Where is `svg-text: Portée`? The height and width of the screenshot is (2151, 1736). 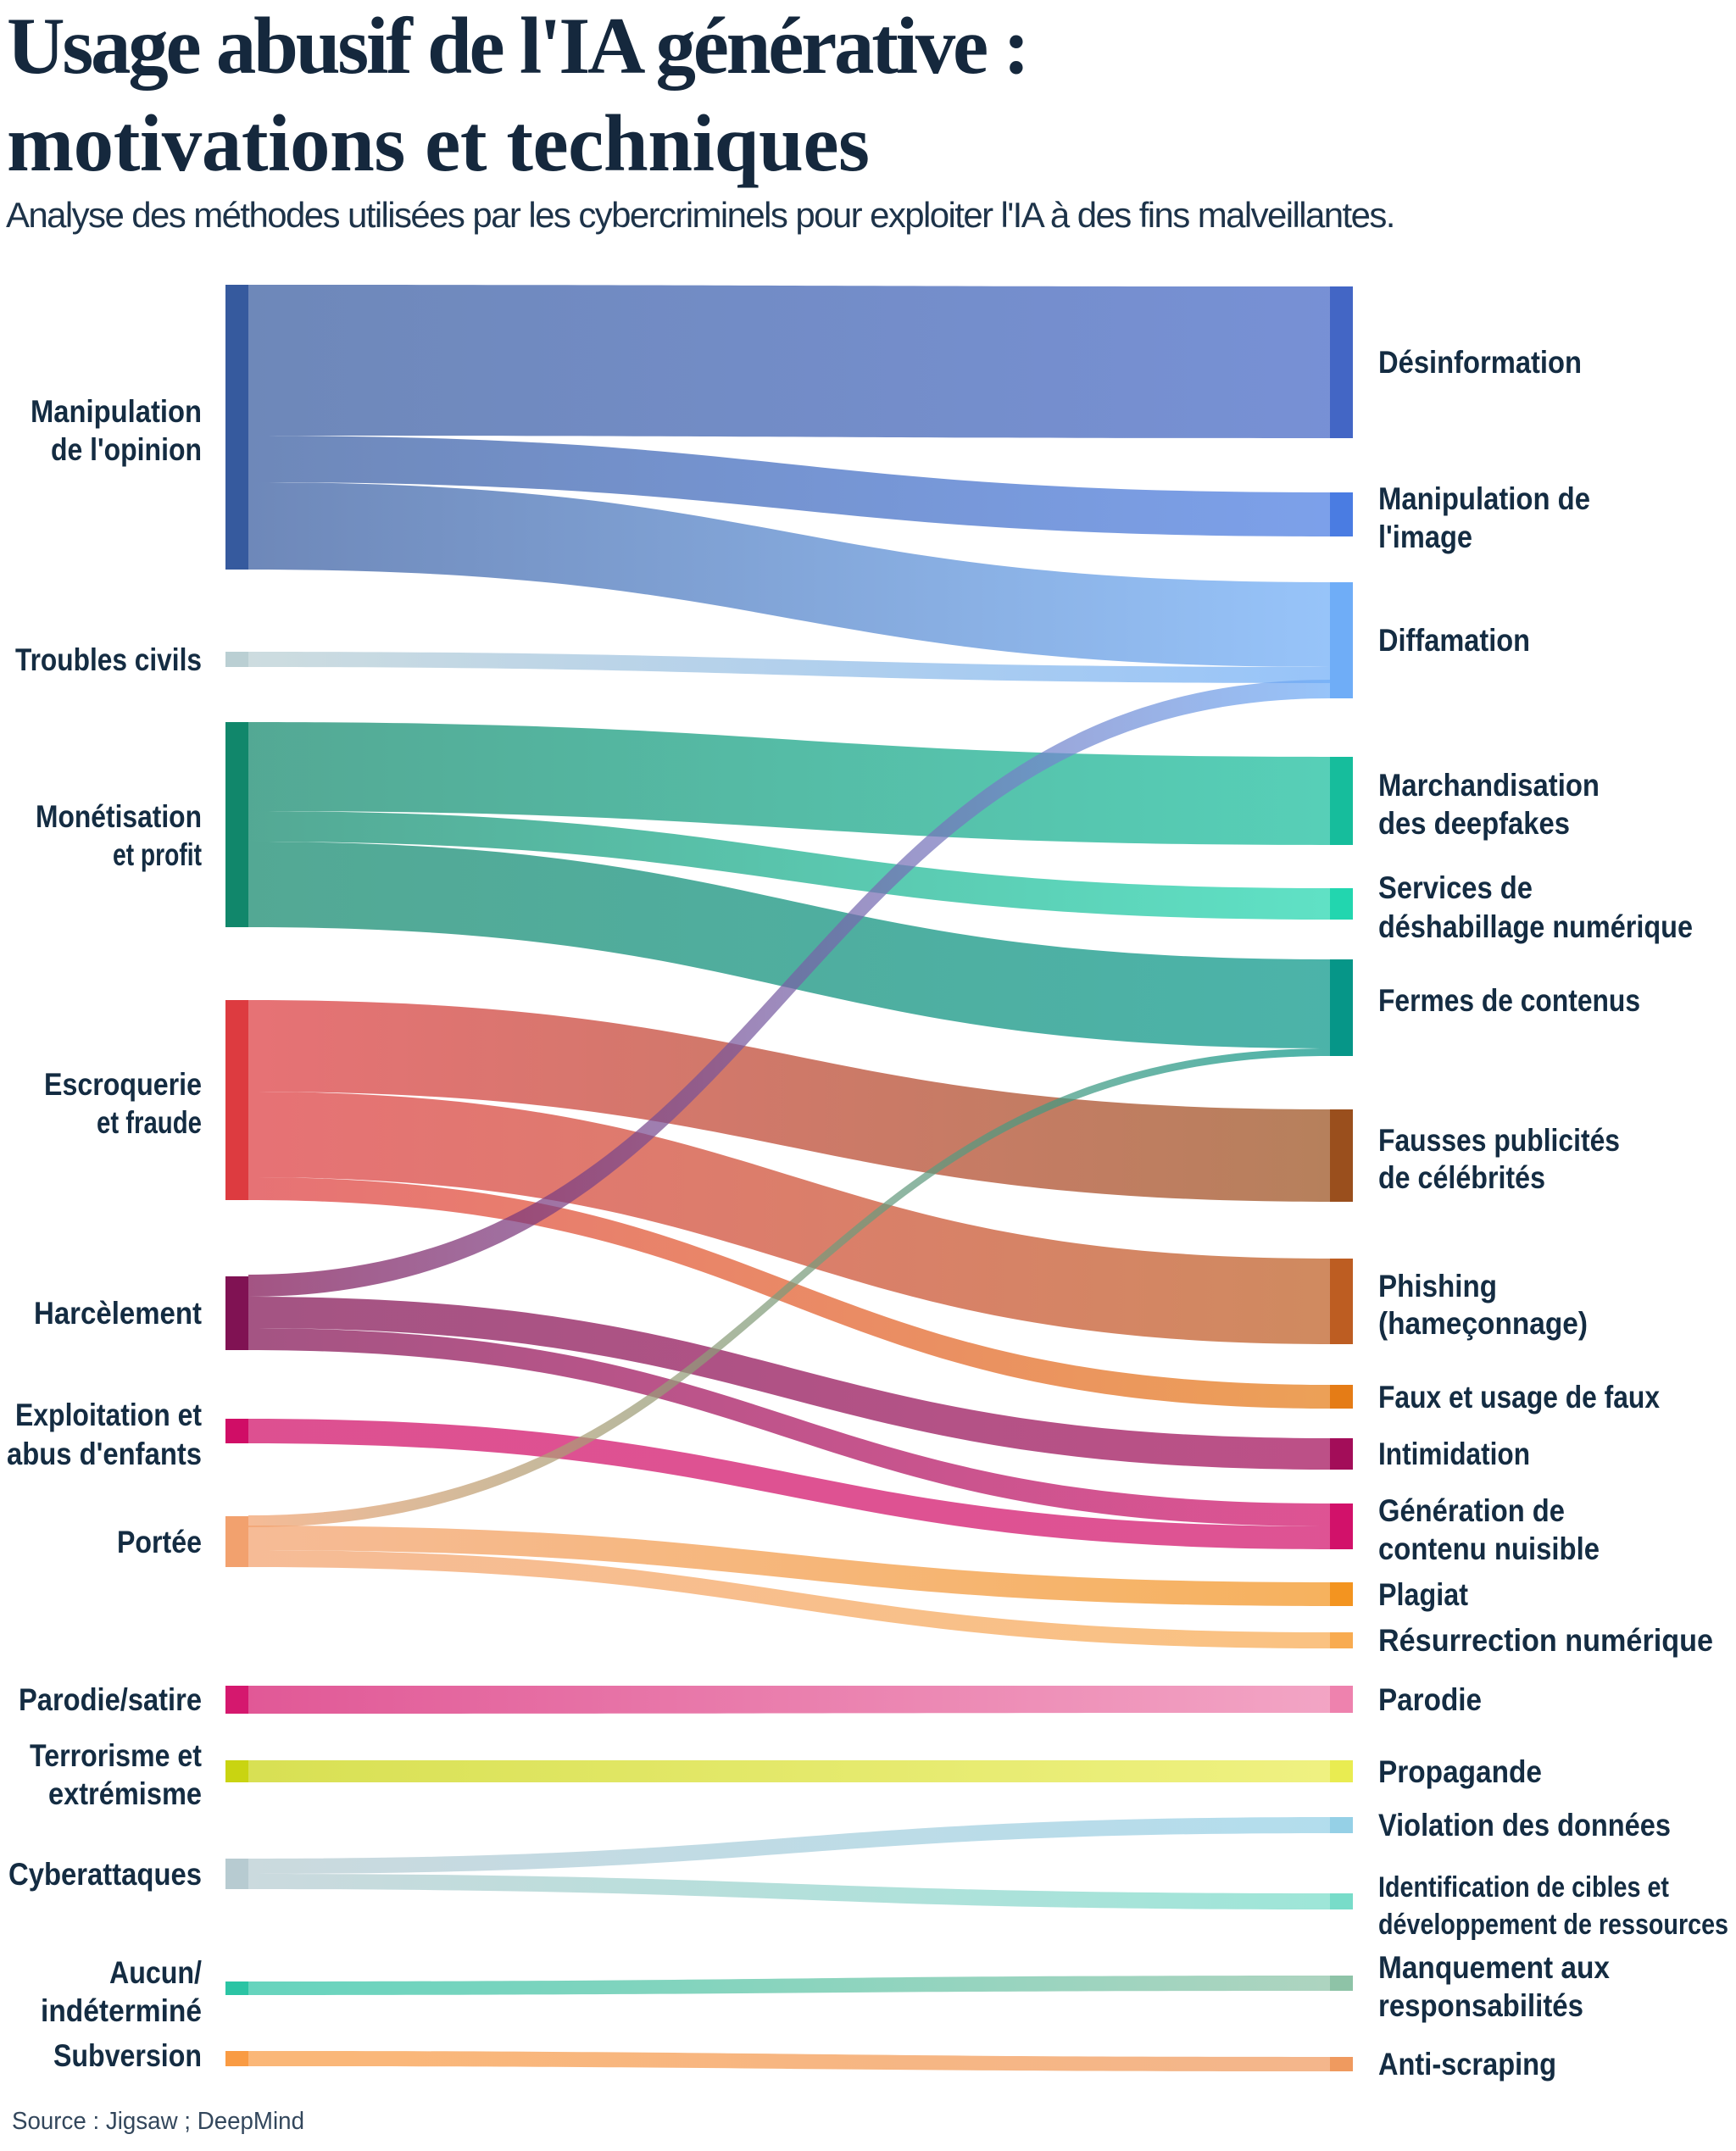
svg-text: Portée is located at coordinates (159, 1542).